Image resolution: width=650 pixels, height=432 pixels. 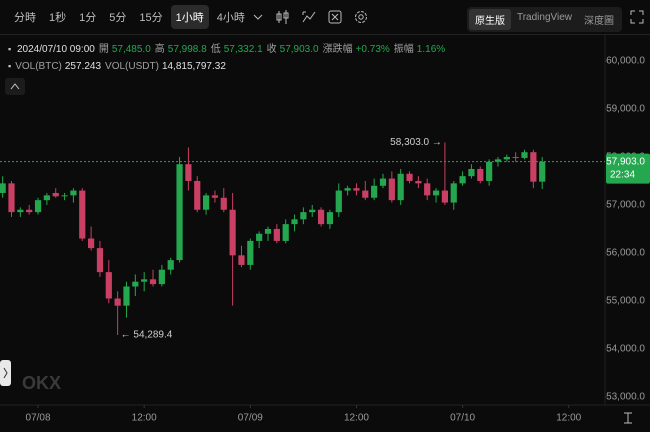 What do you see at coordinates (215, 49) in the screenshot?
I see `ohlc-label: 低` at bounding box center [215, 49].